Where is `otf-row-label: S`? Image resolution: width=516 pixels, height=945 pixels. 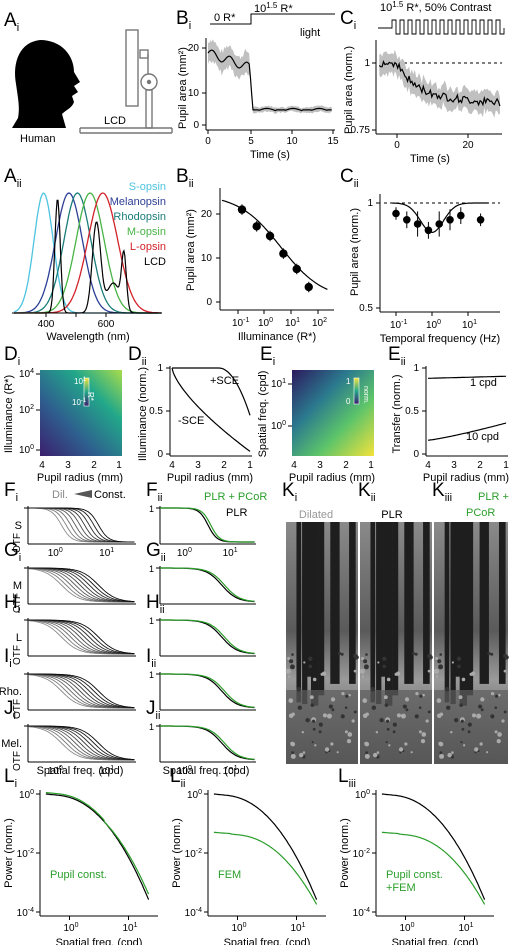 otf-row-label: S is located at coordinates (18, 526).